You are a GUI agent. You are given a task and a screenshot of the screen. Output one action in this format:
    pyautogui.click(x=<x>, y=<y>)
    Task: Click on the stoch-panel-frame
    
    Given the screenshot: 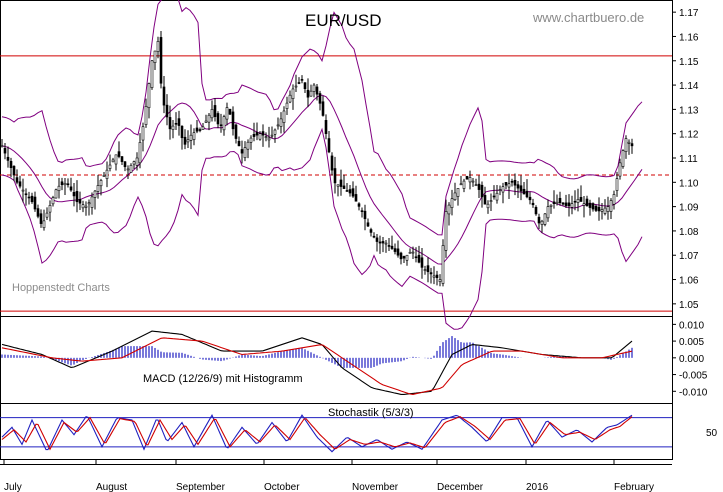 What is the action you would take?
    pyautogui.click(x=336, y=431)
    